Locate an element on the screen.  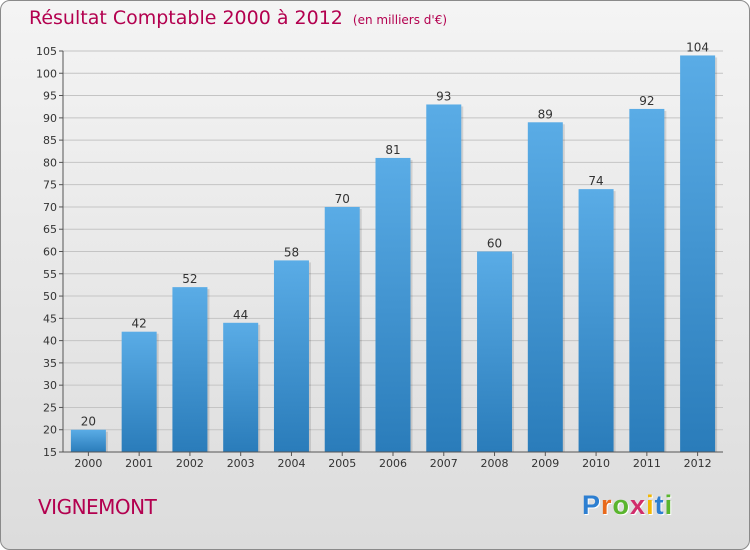
y-tick-label: 70 is located at coordinates (50, 207).